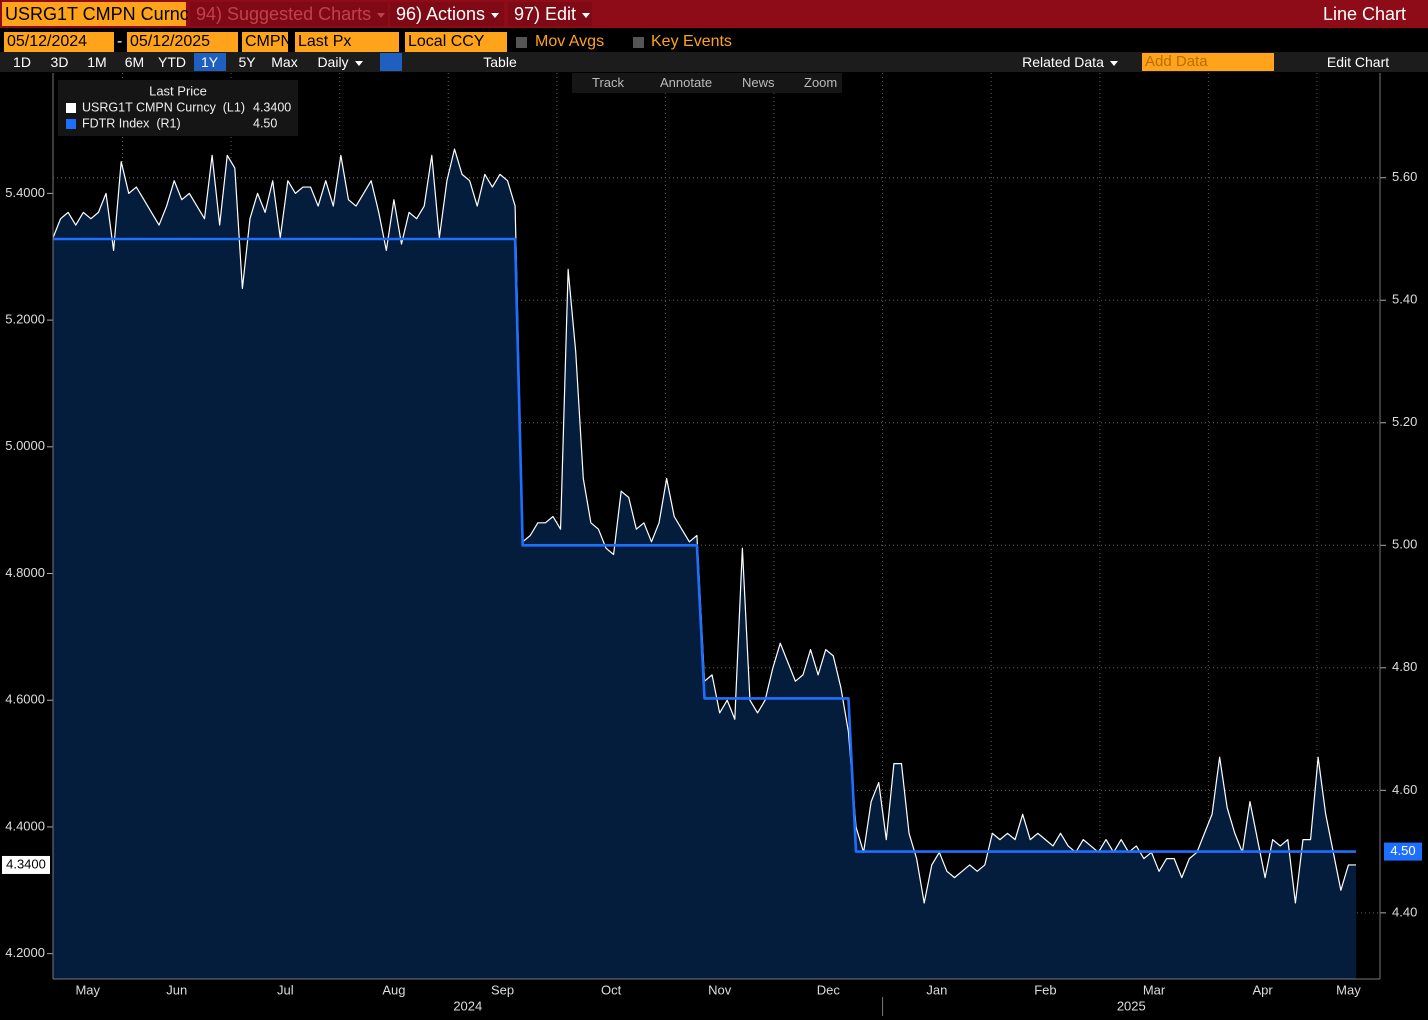 This screenshot has width=1428, height=1020. I want to click on toggle-label: Mov Avgs, so click(570, 41).